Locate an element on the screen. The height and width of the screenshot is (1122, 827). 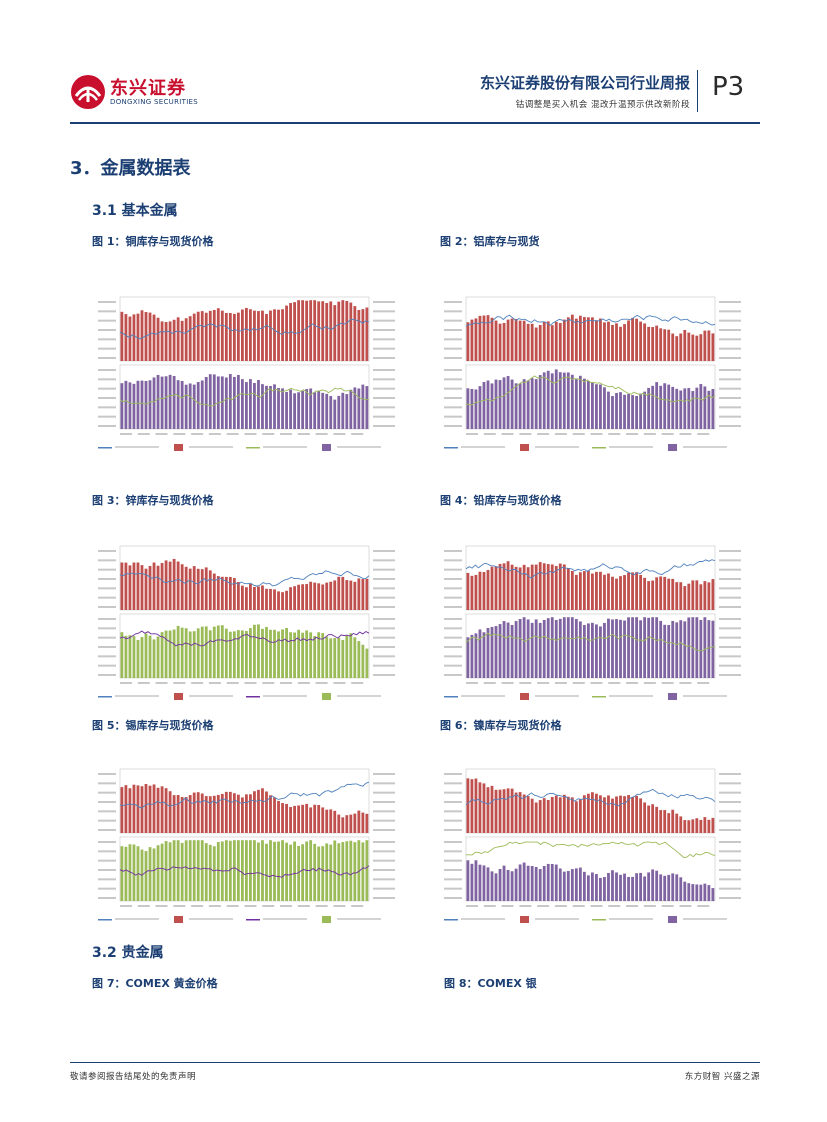
header-divider is located at coordinates (697, 91).